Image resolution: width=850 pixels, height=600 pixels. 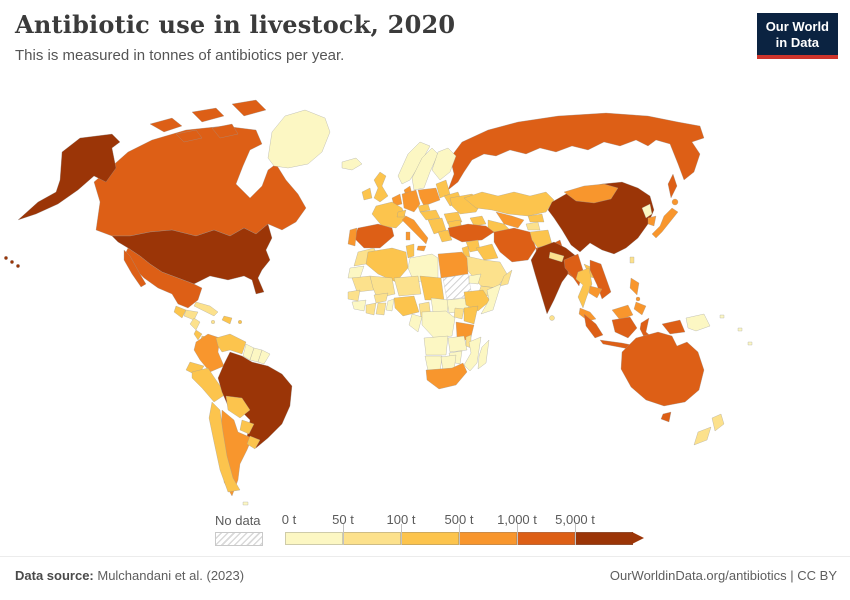 What do you see at coordinates (390, 305) in the screenshot?
I see `region-togo-benin` at bounding box center [390, 305].